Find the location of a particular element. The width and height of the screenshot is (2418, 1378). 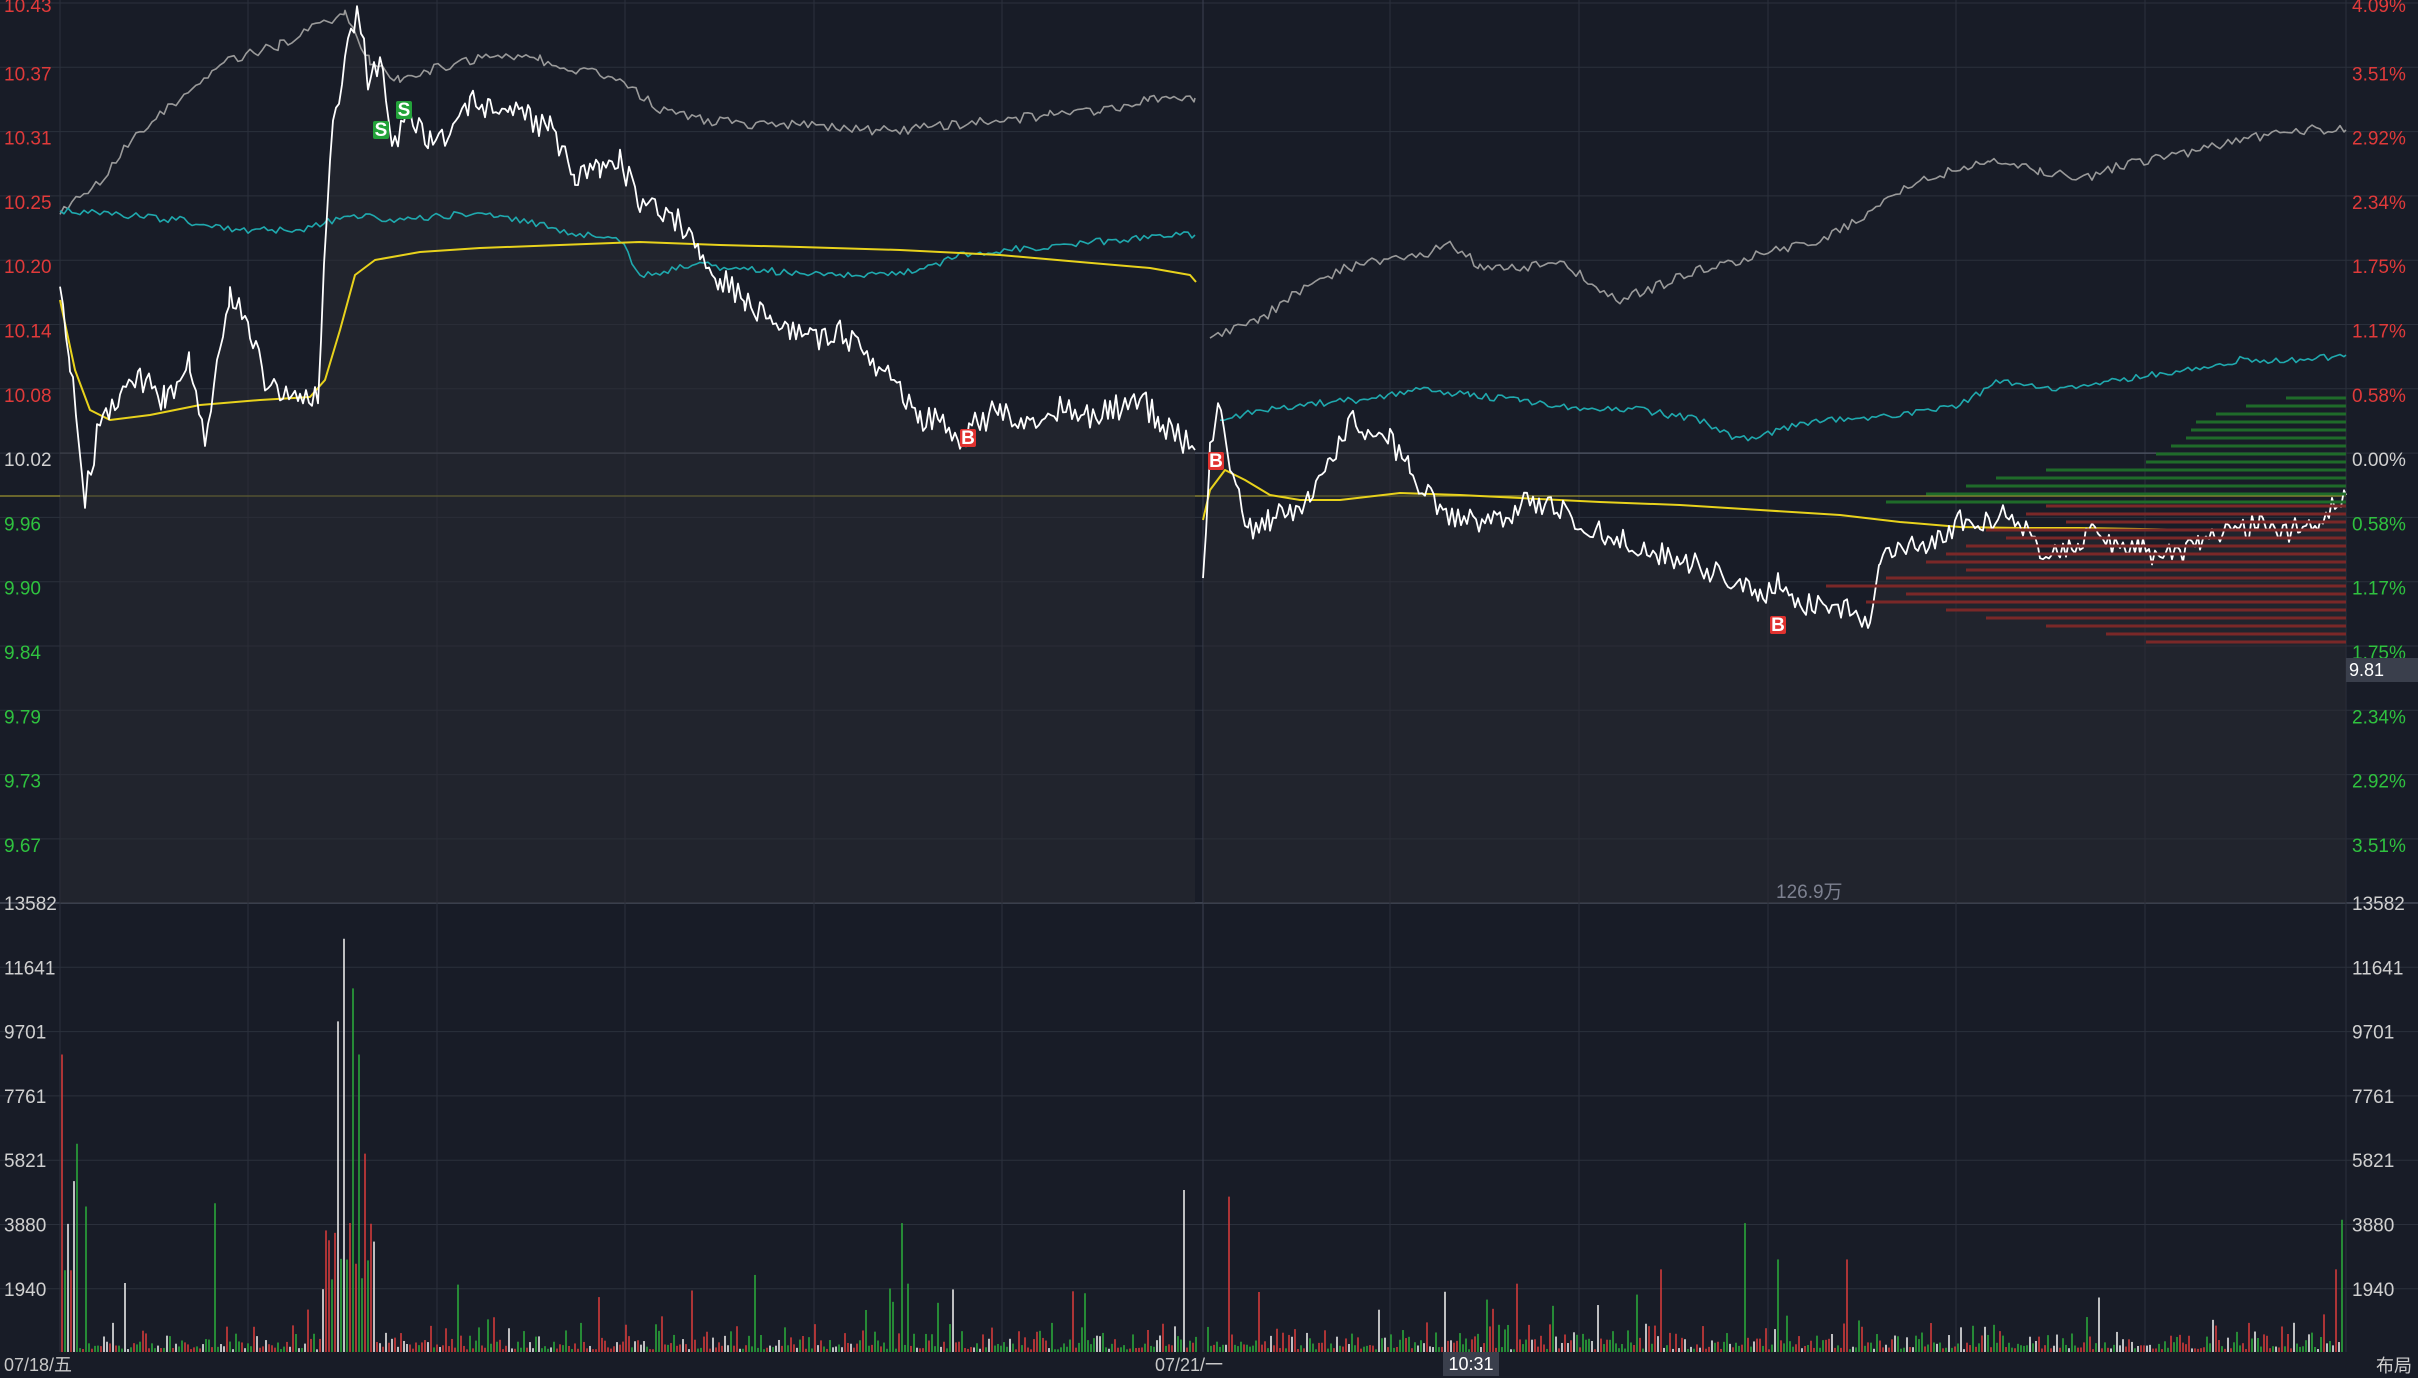

volume-axis-label-left: 3880 is located at coordinates (25, 1226).